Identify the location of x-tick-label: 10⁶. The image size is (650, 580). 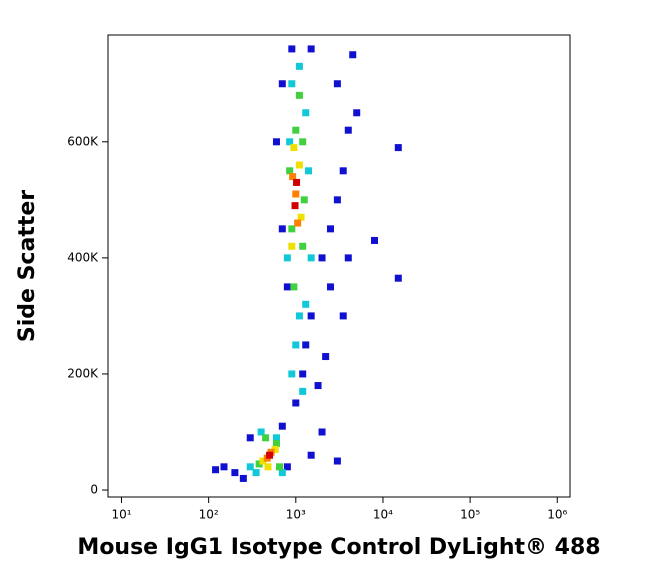
(557, 515).